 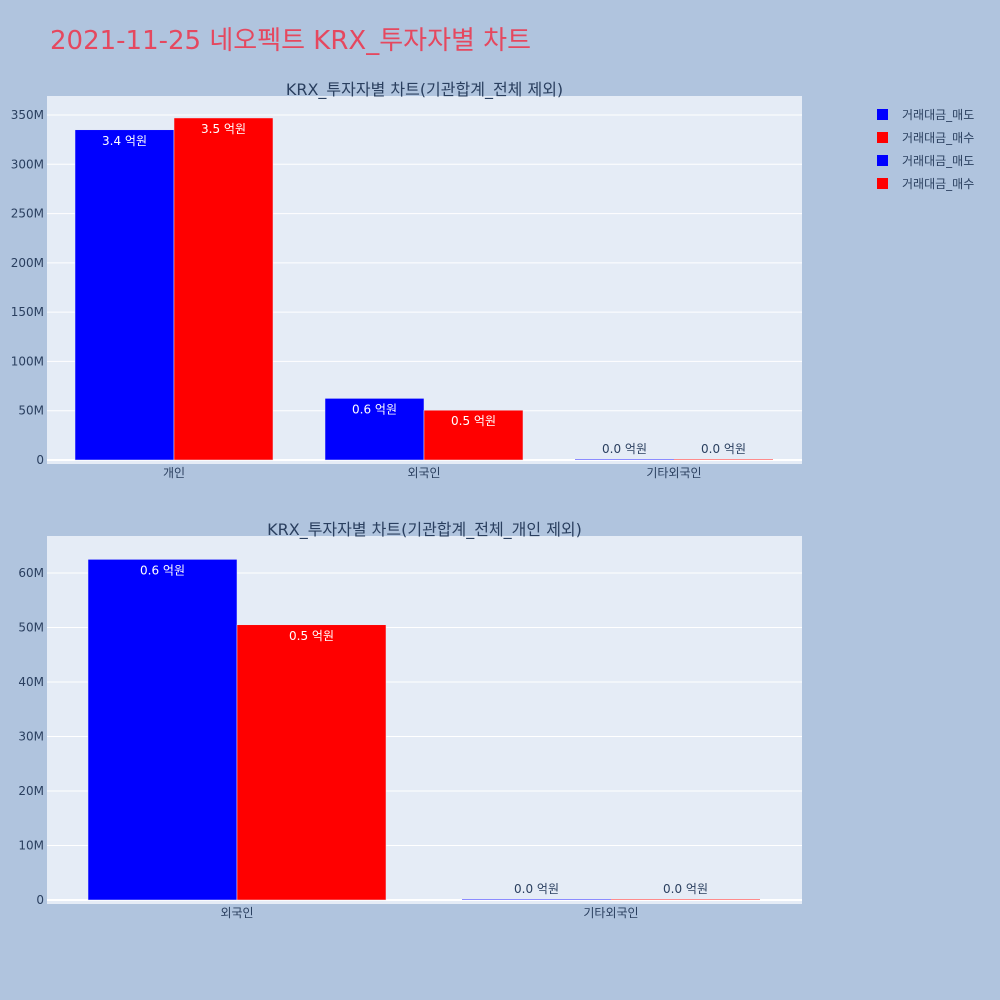 I want to click on y-tick-label: 30M, so click(x=31, y=737).